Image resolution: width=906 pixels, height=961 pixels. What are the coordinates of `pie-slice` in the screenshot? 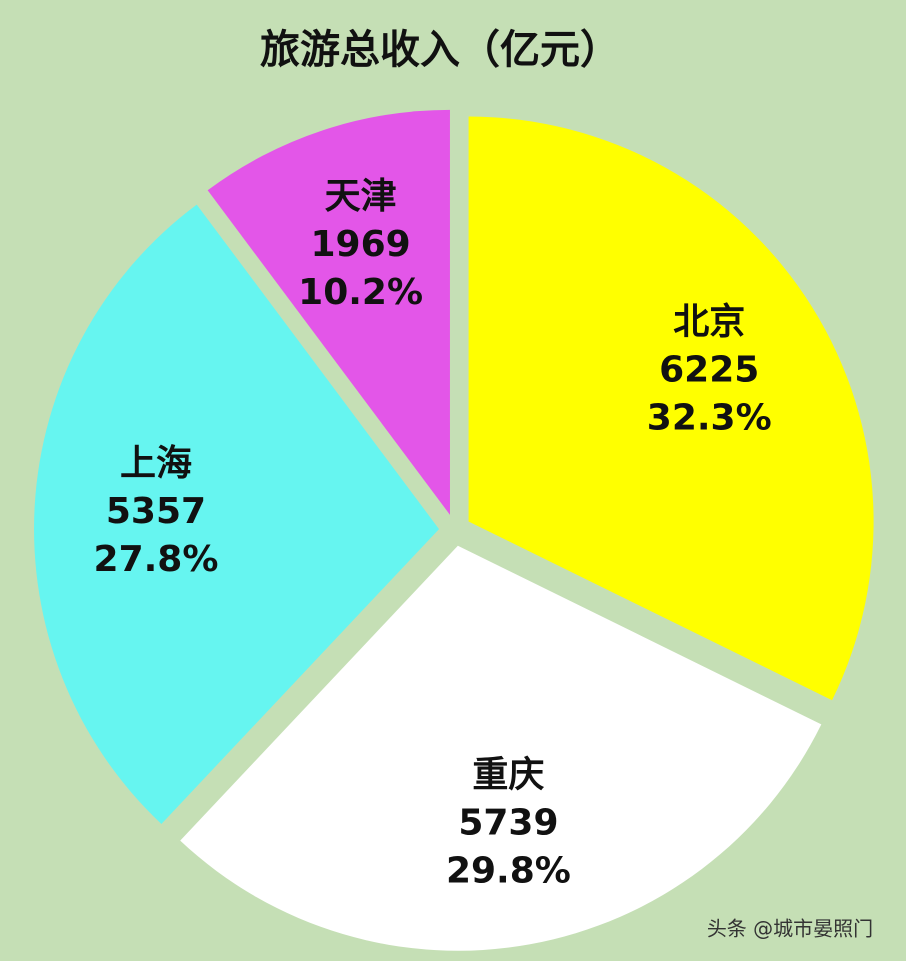 It's located at (328, 312).